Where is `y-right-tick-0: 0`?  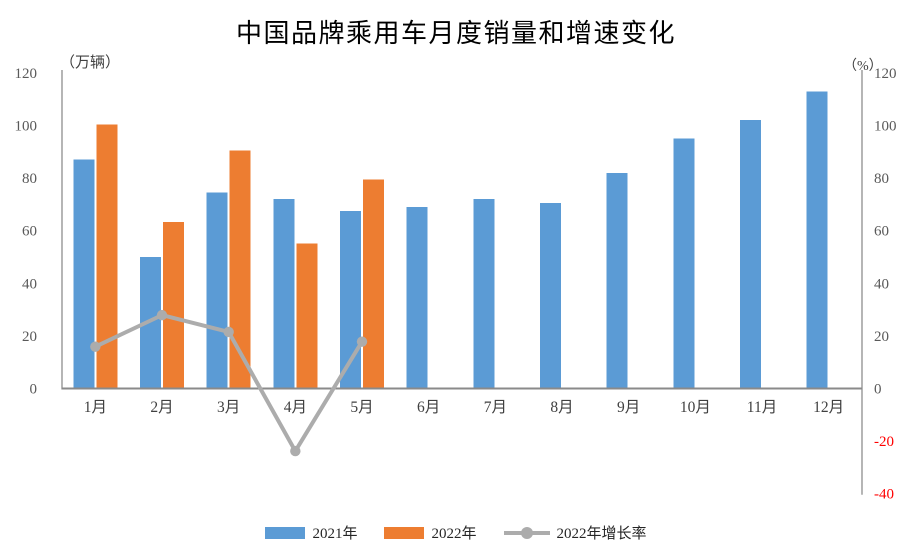
y-right-tick-0: 0 is located at coordinates (878, 390).